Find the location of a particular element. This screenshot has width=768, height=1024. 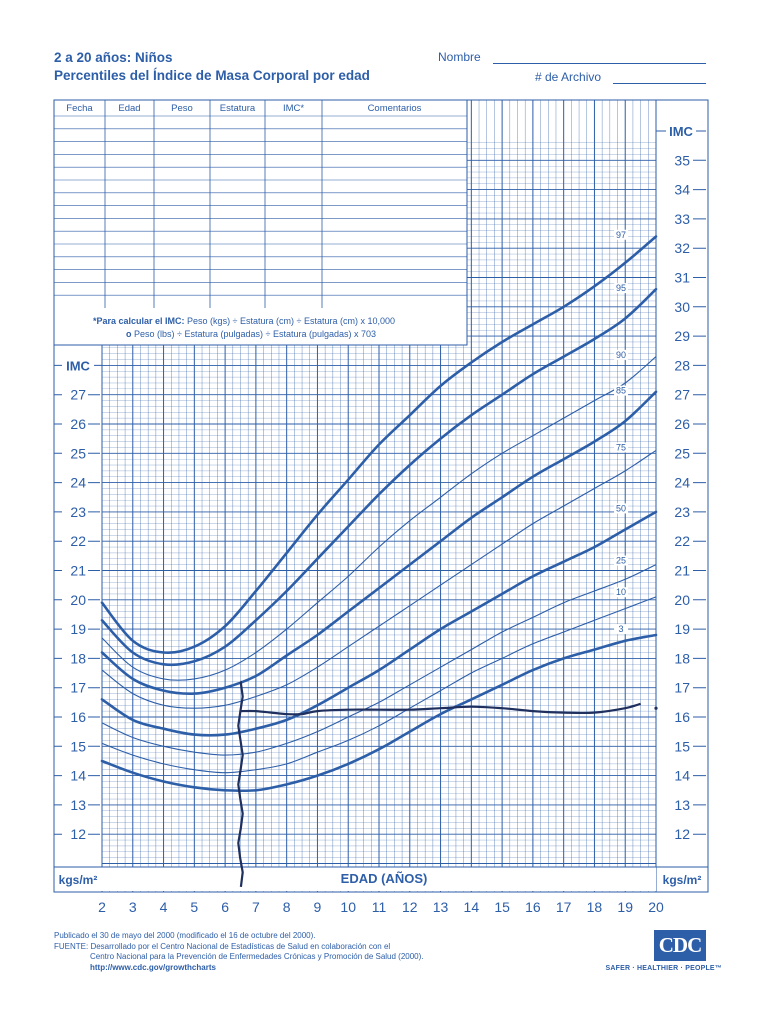

plotted-end-dot is located at coordinates (656, 708).